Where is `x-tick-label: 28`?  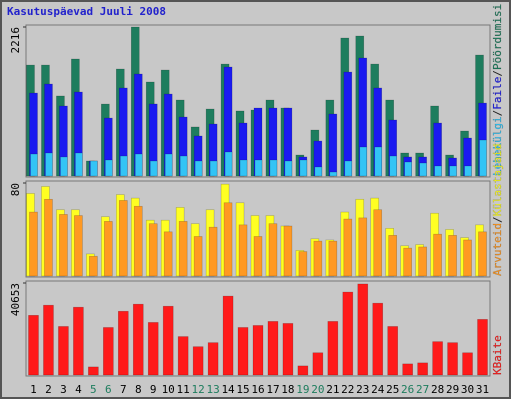
x-tick-label: 28 is located at coordinates (437, 389).